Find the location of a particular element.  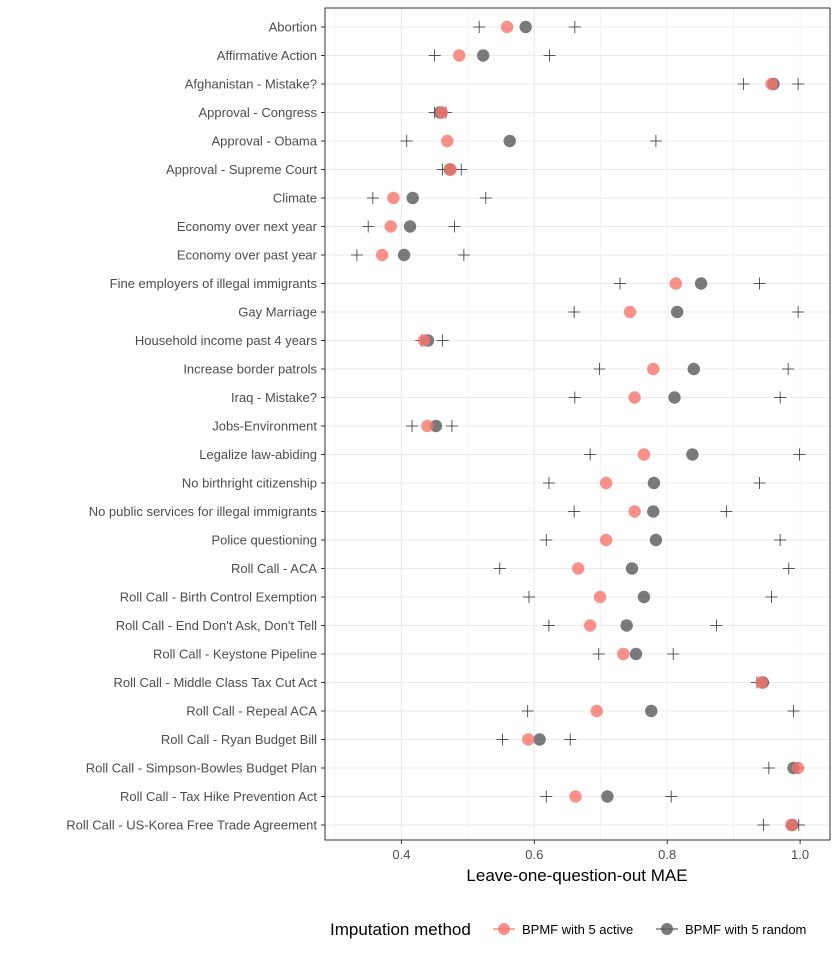

x-tick-label: 0.4 is located at coordinates (401, 854).